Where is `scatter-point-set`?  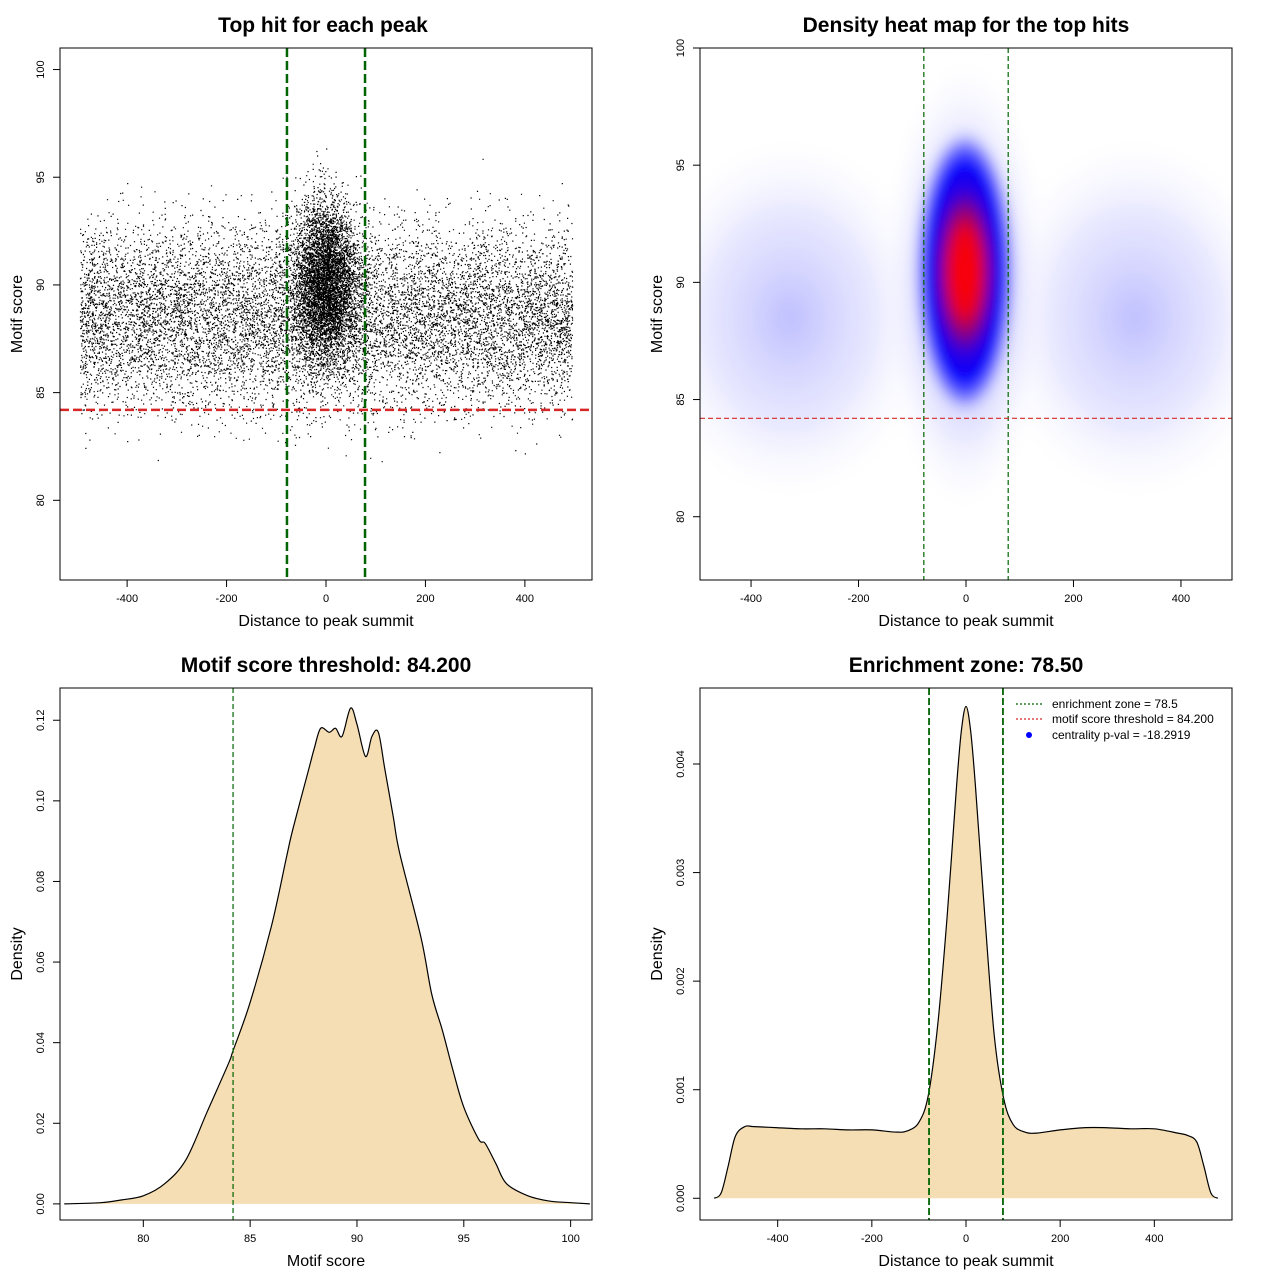
scatter-point-set is located at coordinates (326, 305).